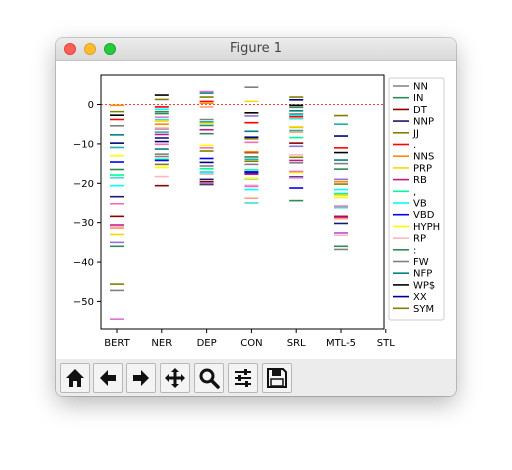 The image size is (512, 470). Describe the element at coordinates (83, 302) in the screenshot. I see `y-tick-label: −50` at that location.